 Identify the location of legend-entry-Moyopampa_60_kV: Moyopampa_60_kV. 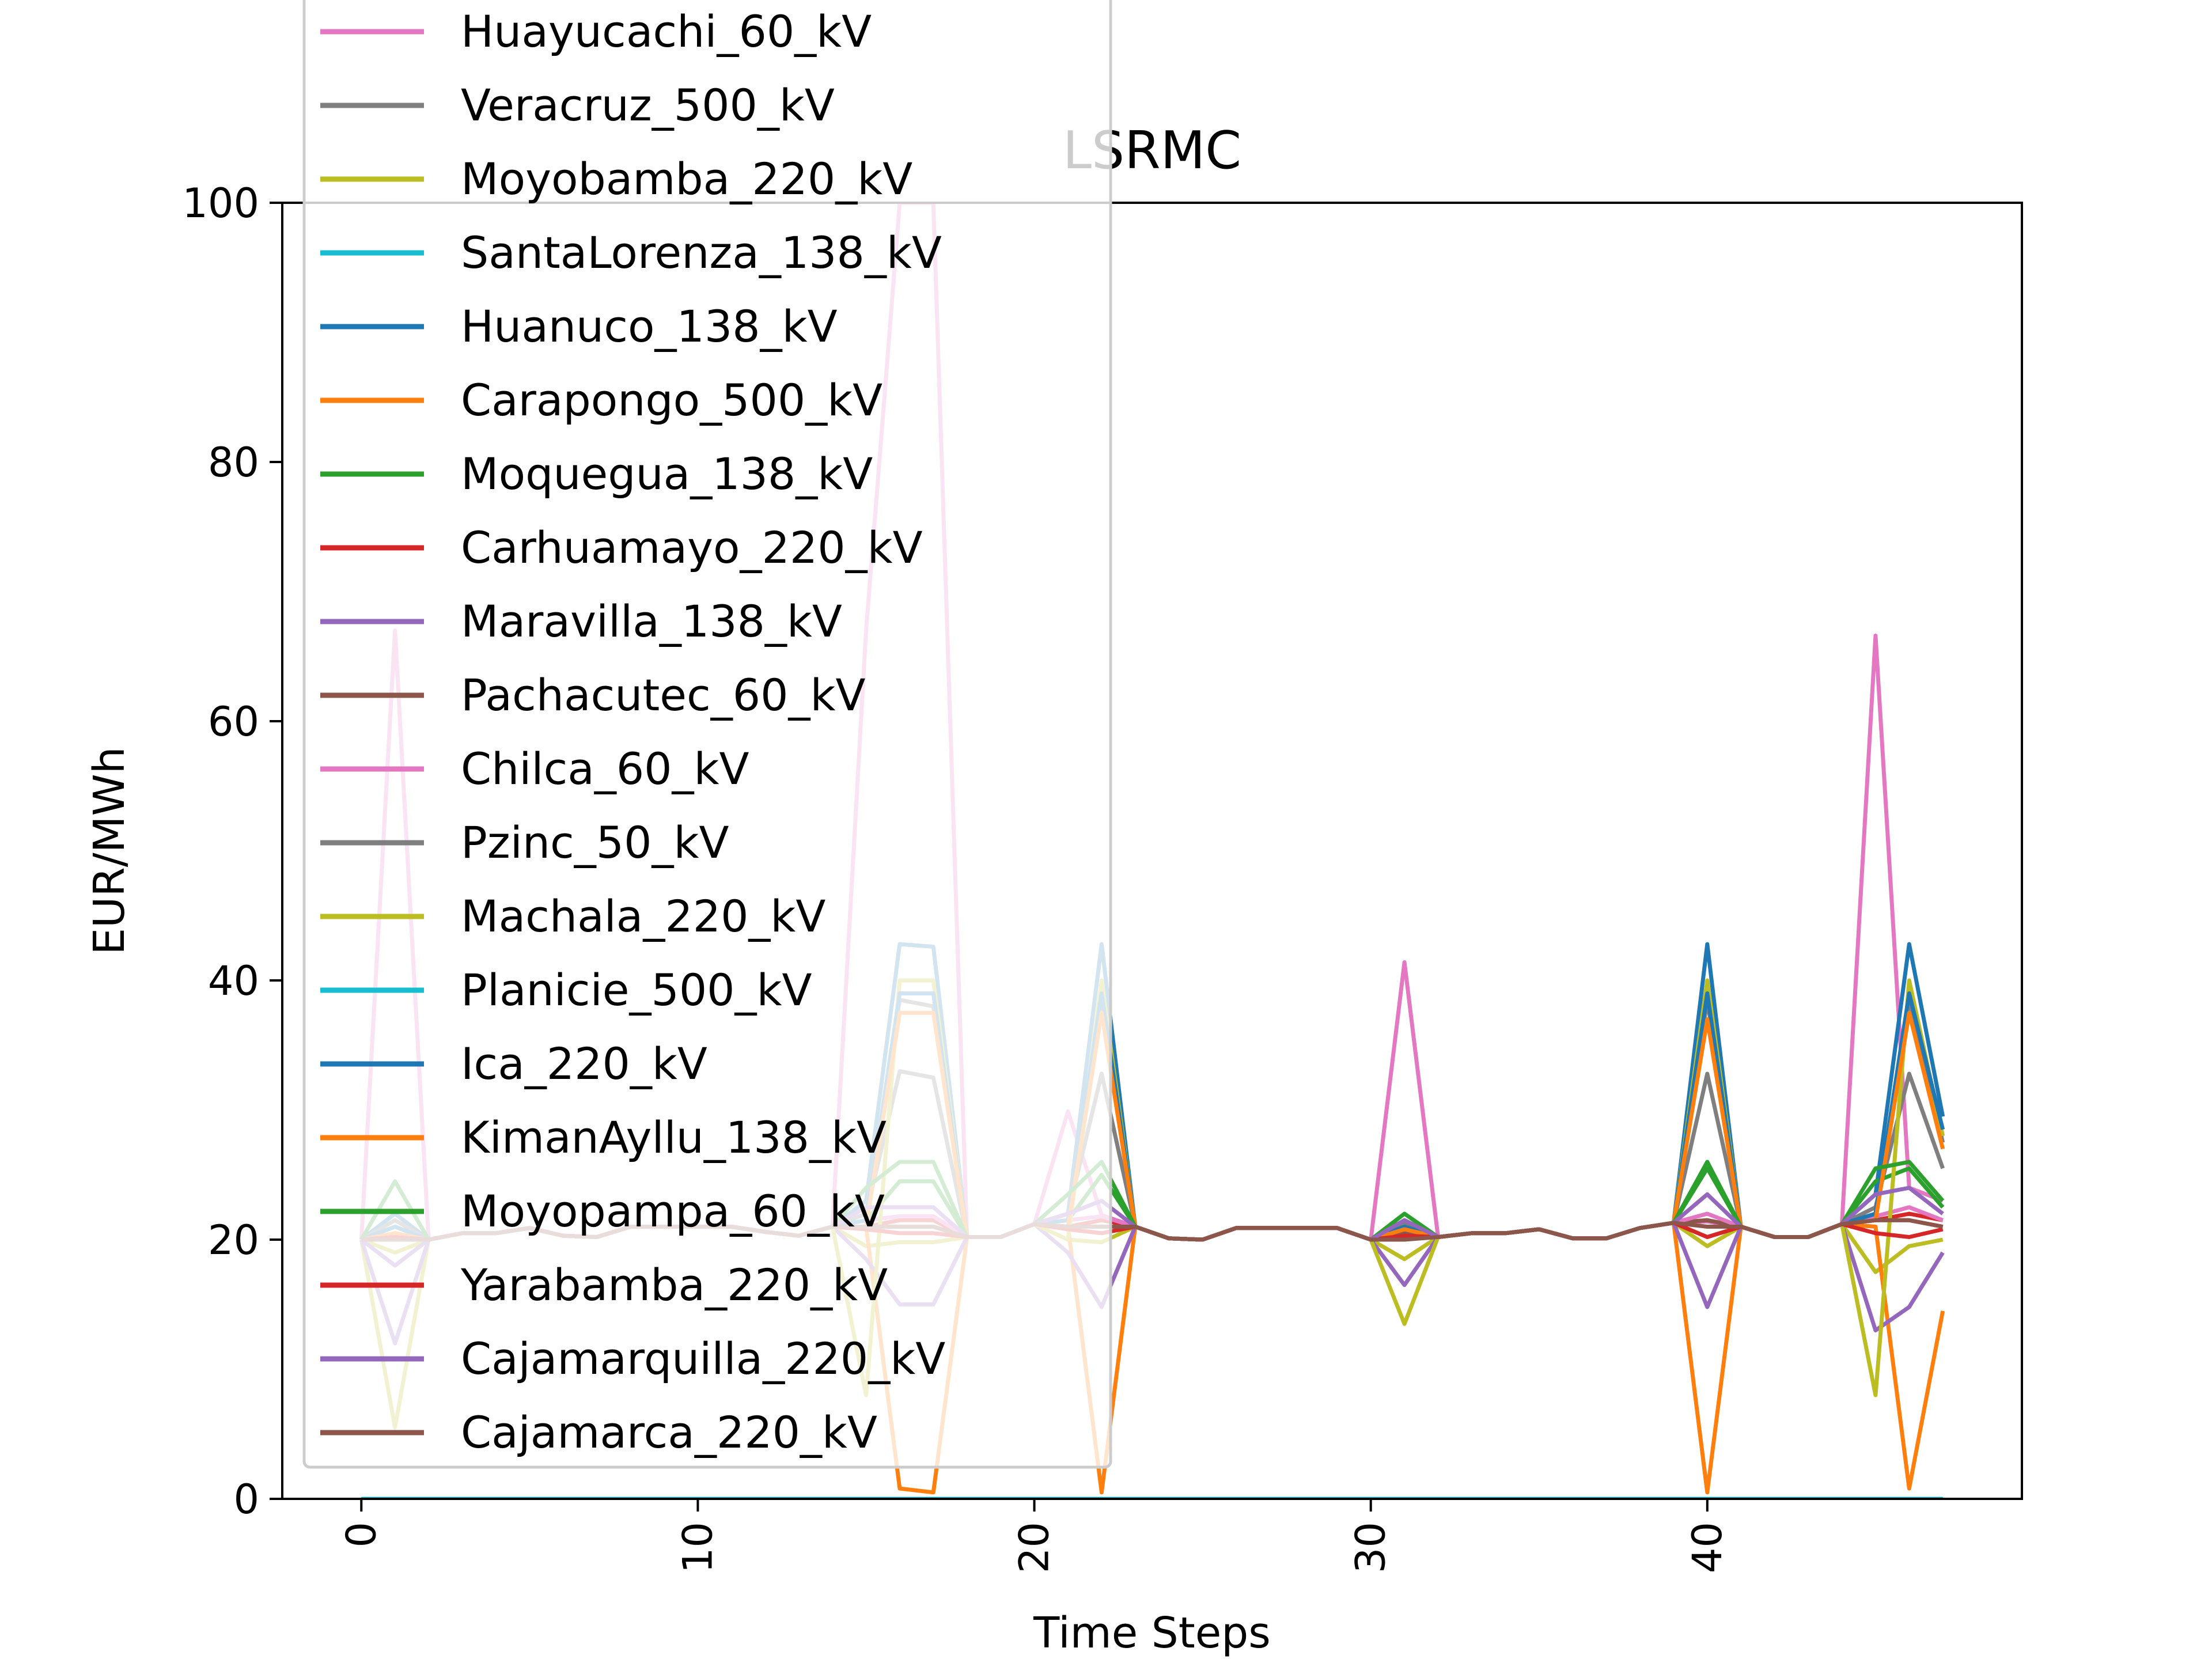
(673, 1211).